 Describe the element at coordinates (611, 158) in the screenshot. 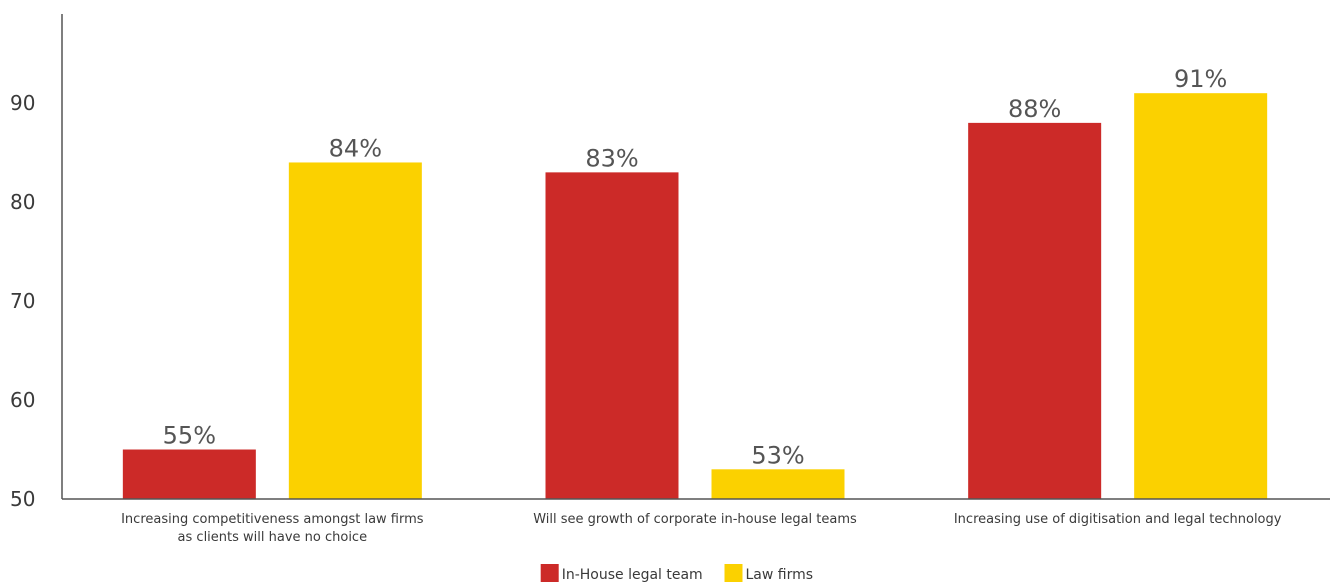

I see `data-label: 83%` at that location.